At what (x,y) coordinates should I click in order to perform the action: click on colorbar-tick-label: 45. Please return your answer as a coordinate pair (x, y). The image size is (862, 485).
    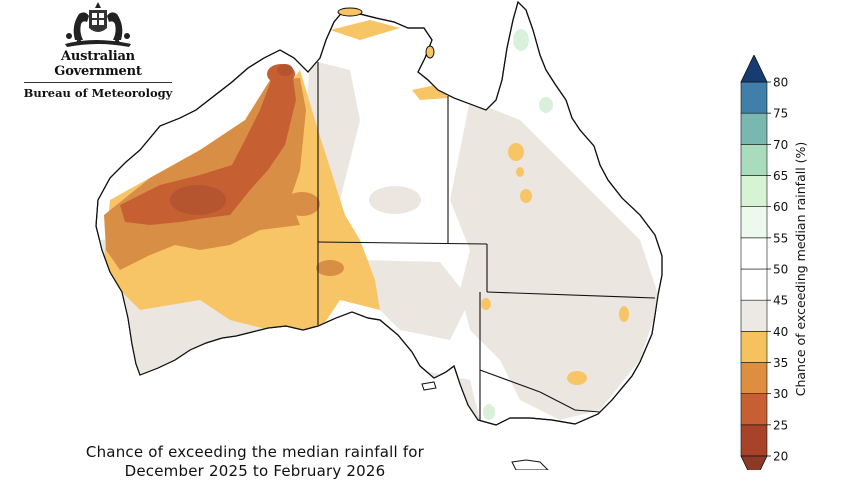
    Looking at the image, I should click on (780, 301).